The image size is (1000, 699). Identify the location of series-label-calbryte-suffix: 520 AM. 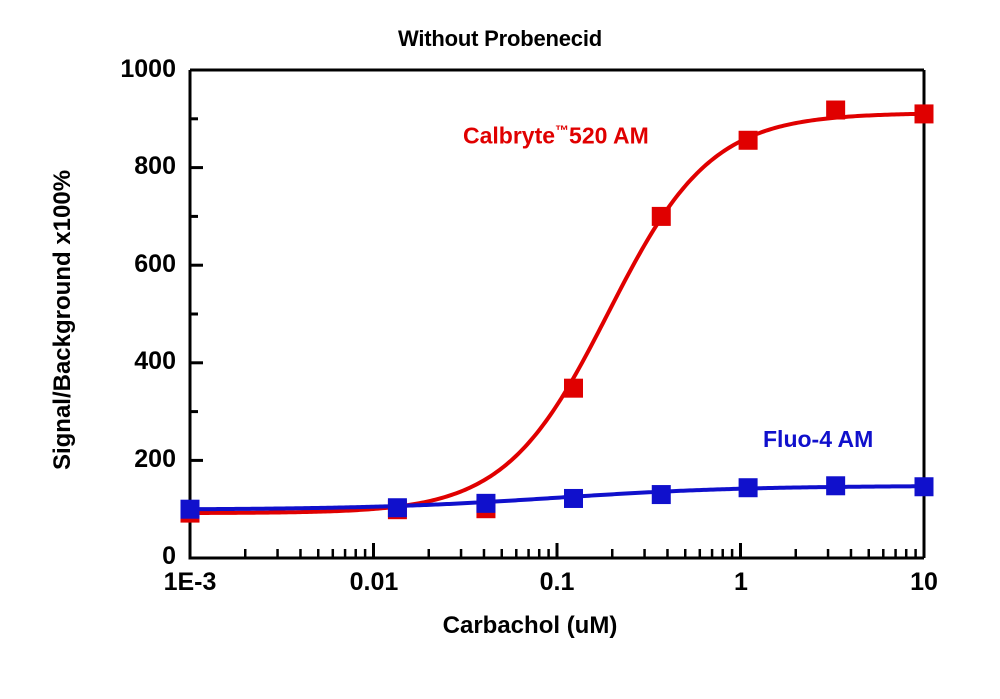
(609, 135).